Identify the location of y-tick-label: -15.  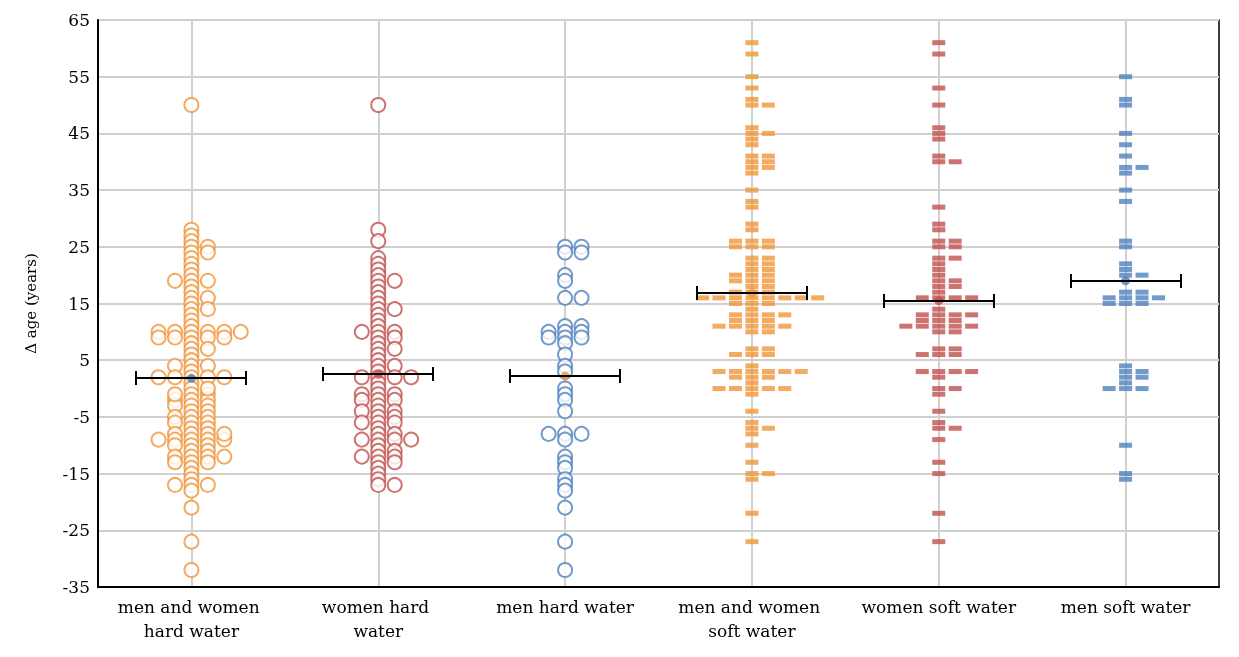
(76, 473).